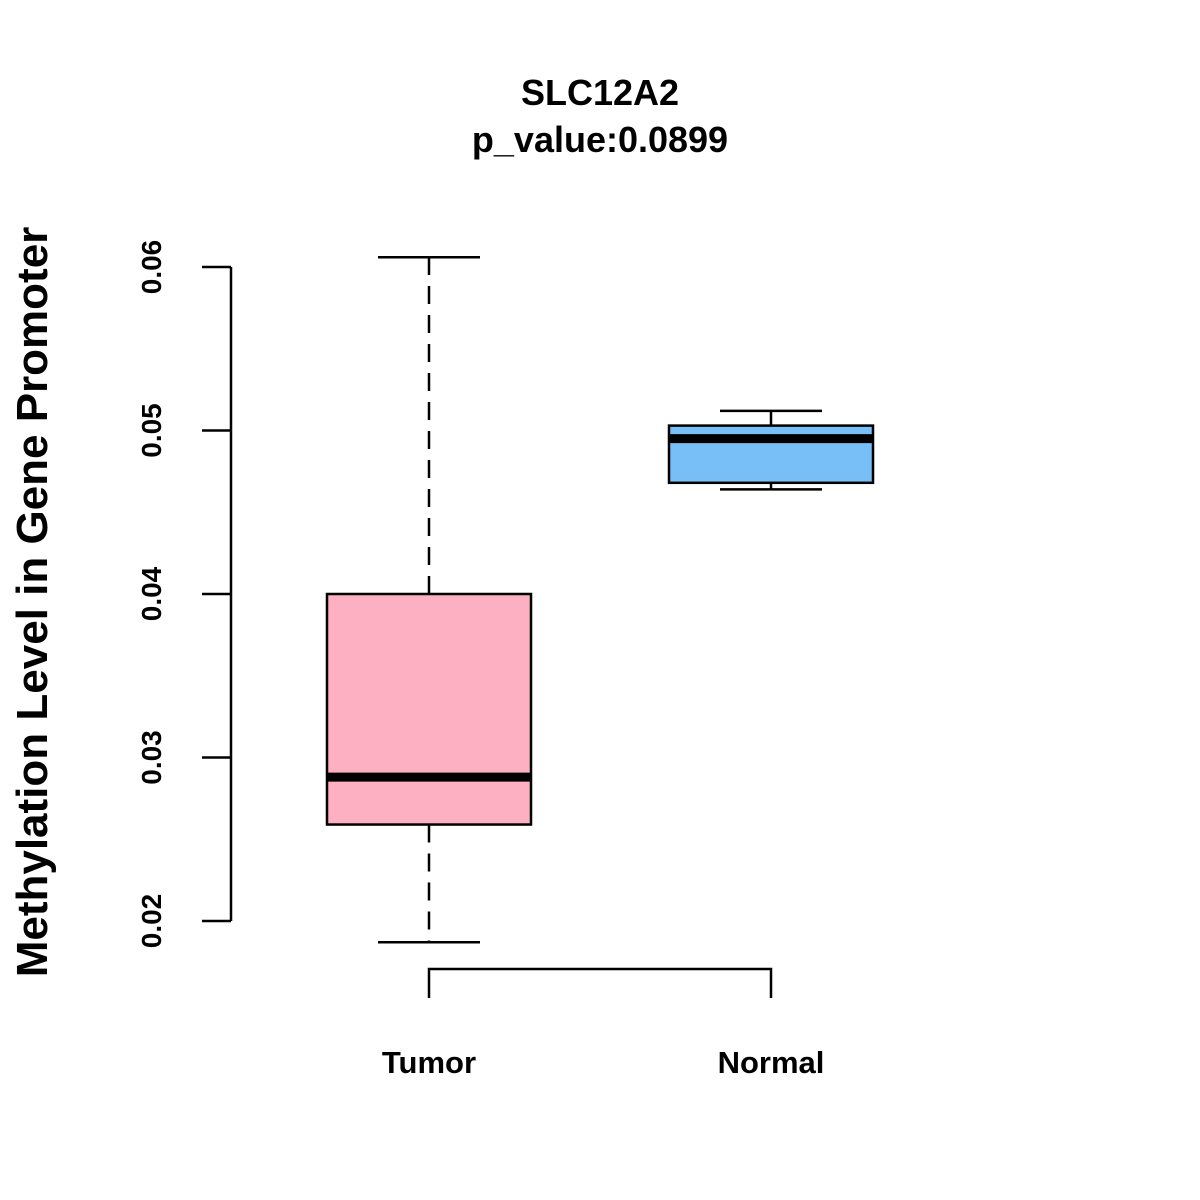  What do you see at coordinates (151, 267) in the screenshot?
I see `y-tick-label: 0.06` at bounding box center [151, 267].